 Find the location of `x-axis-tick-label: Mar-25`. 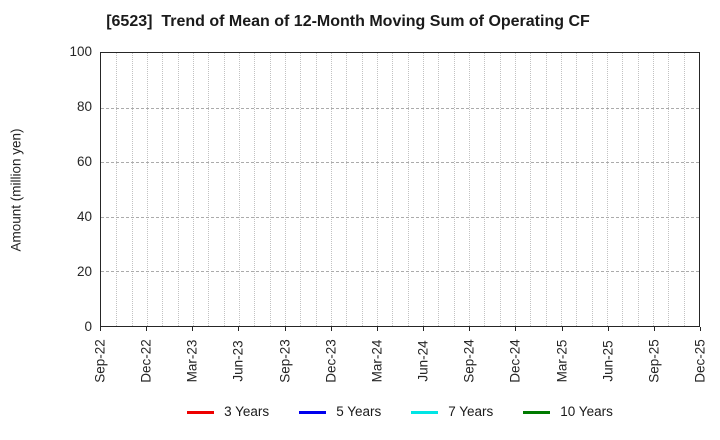

x-axis-tick-label: Mar-25 is located at coordinates (562, 361).